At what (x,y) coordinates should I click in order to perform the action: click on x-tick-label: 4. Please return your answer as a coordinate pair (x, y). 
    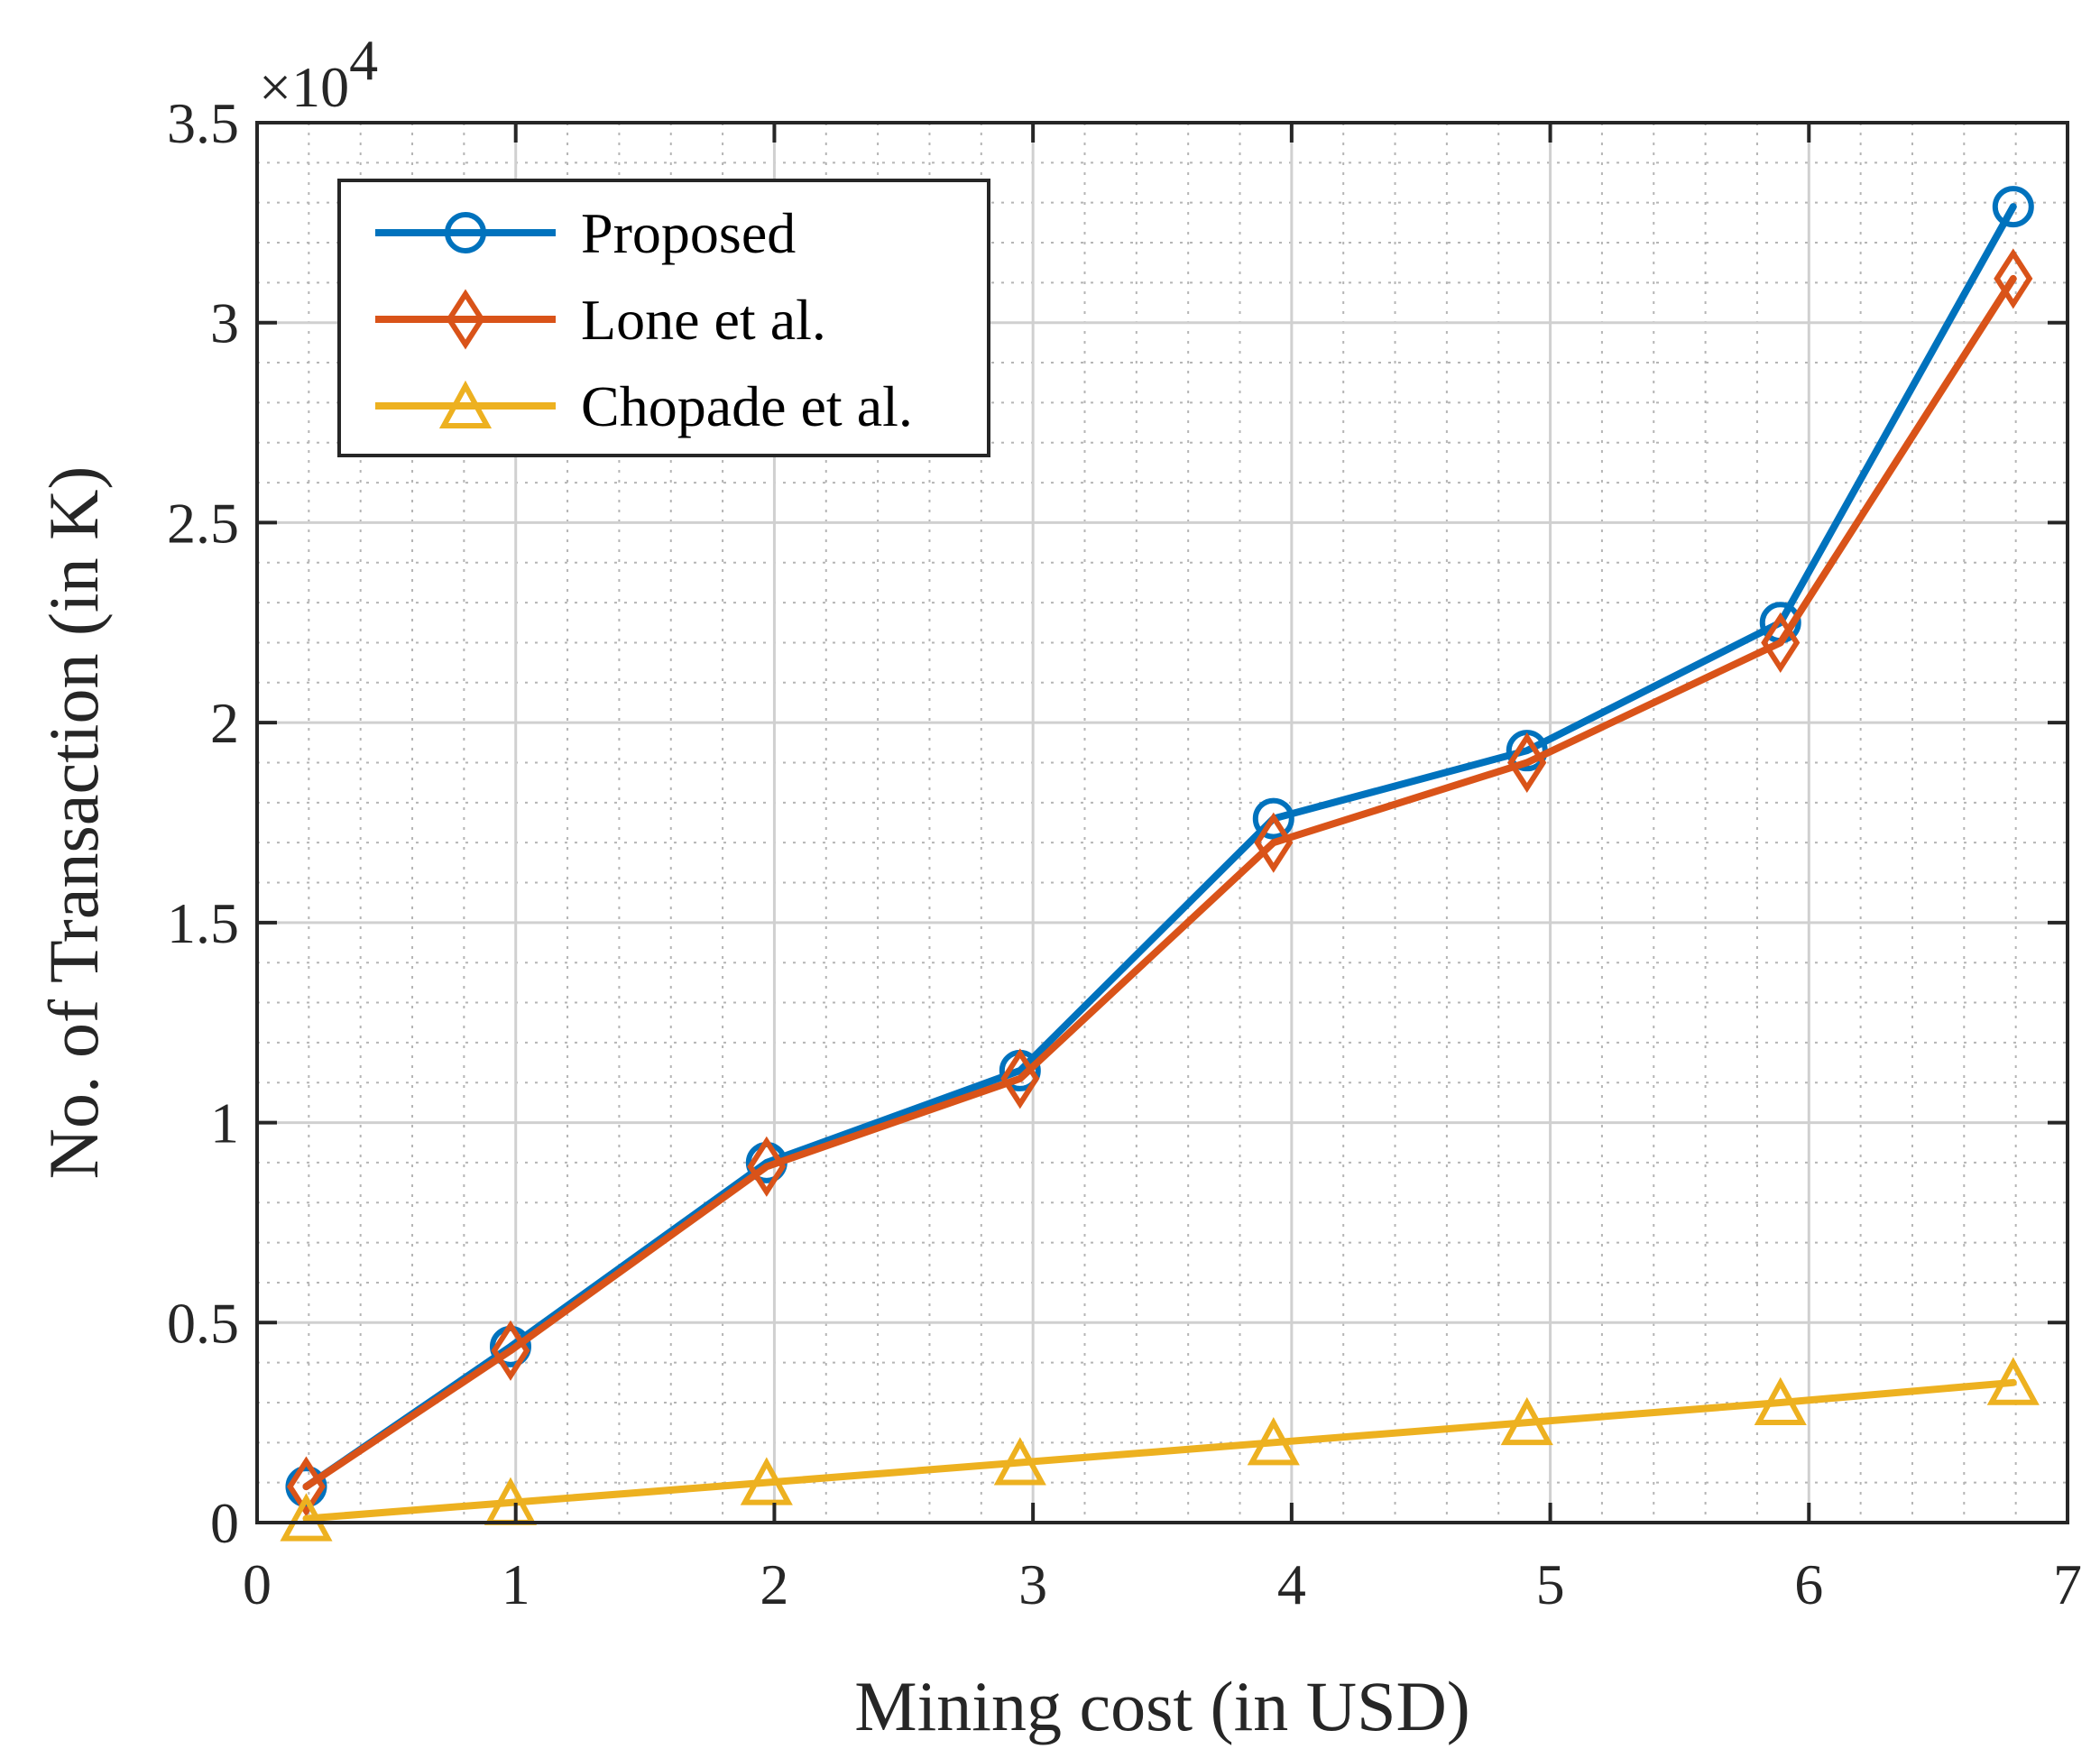
    Looking at the image, I should click on (1291, 1584).